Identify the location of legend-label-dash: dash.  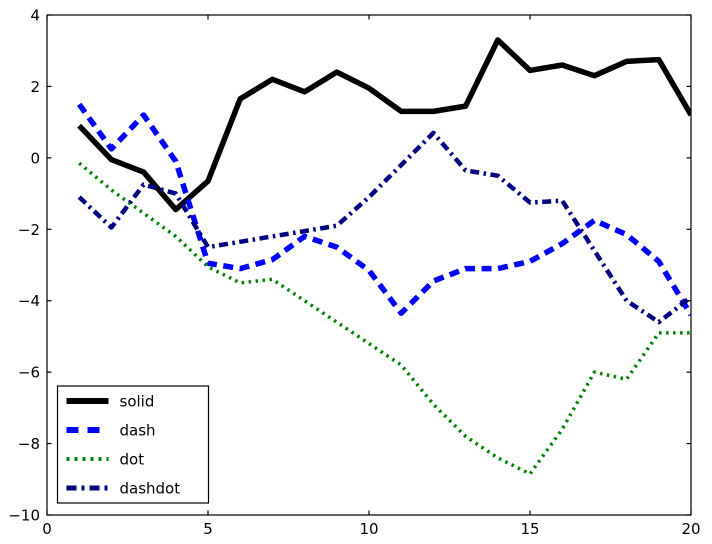
(138, 431).